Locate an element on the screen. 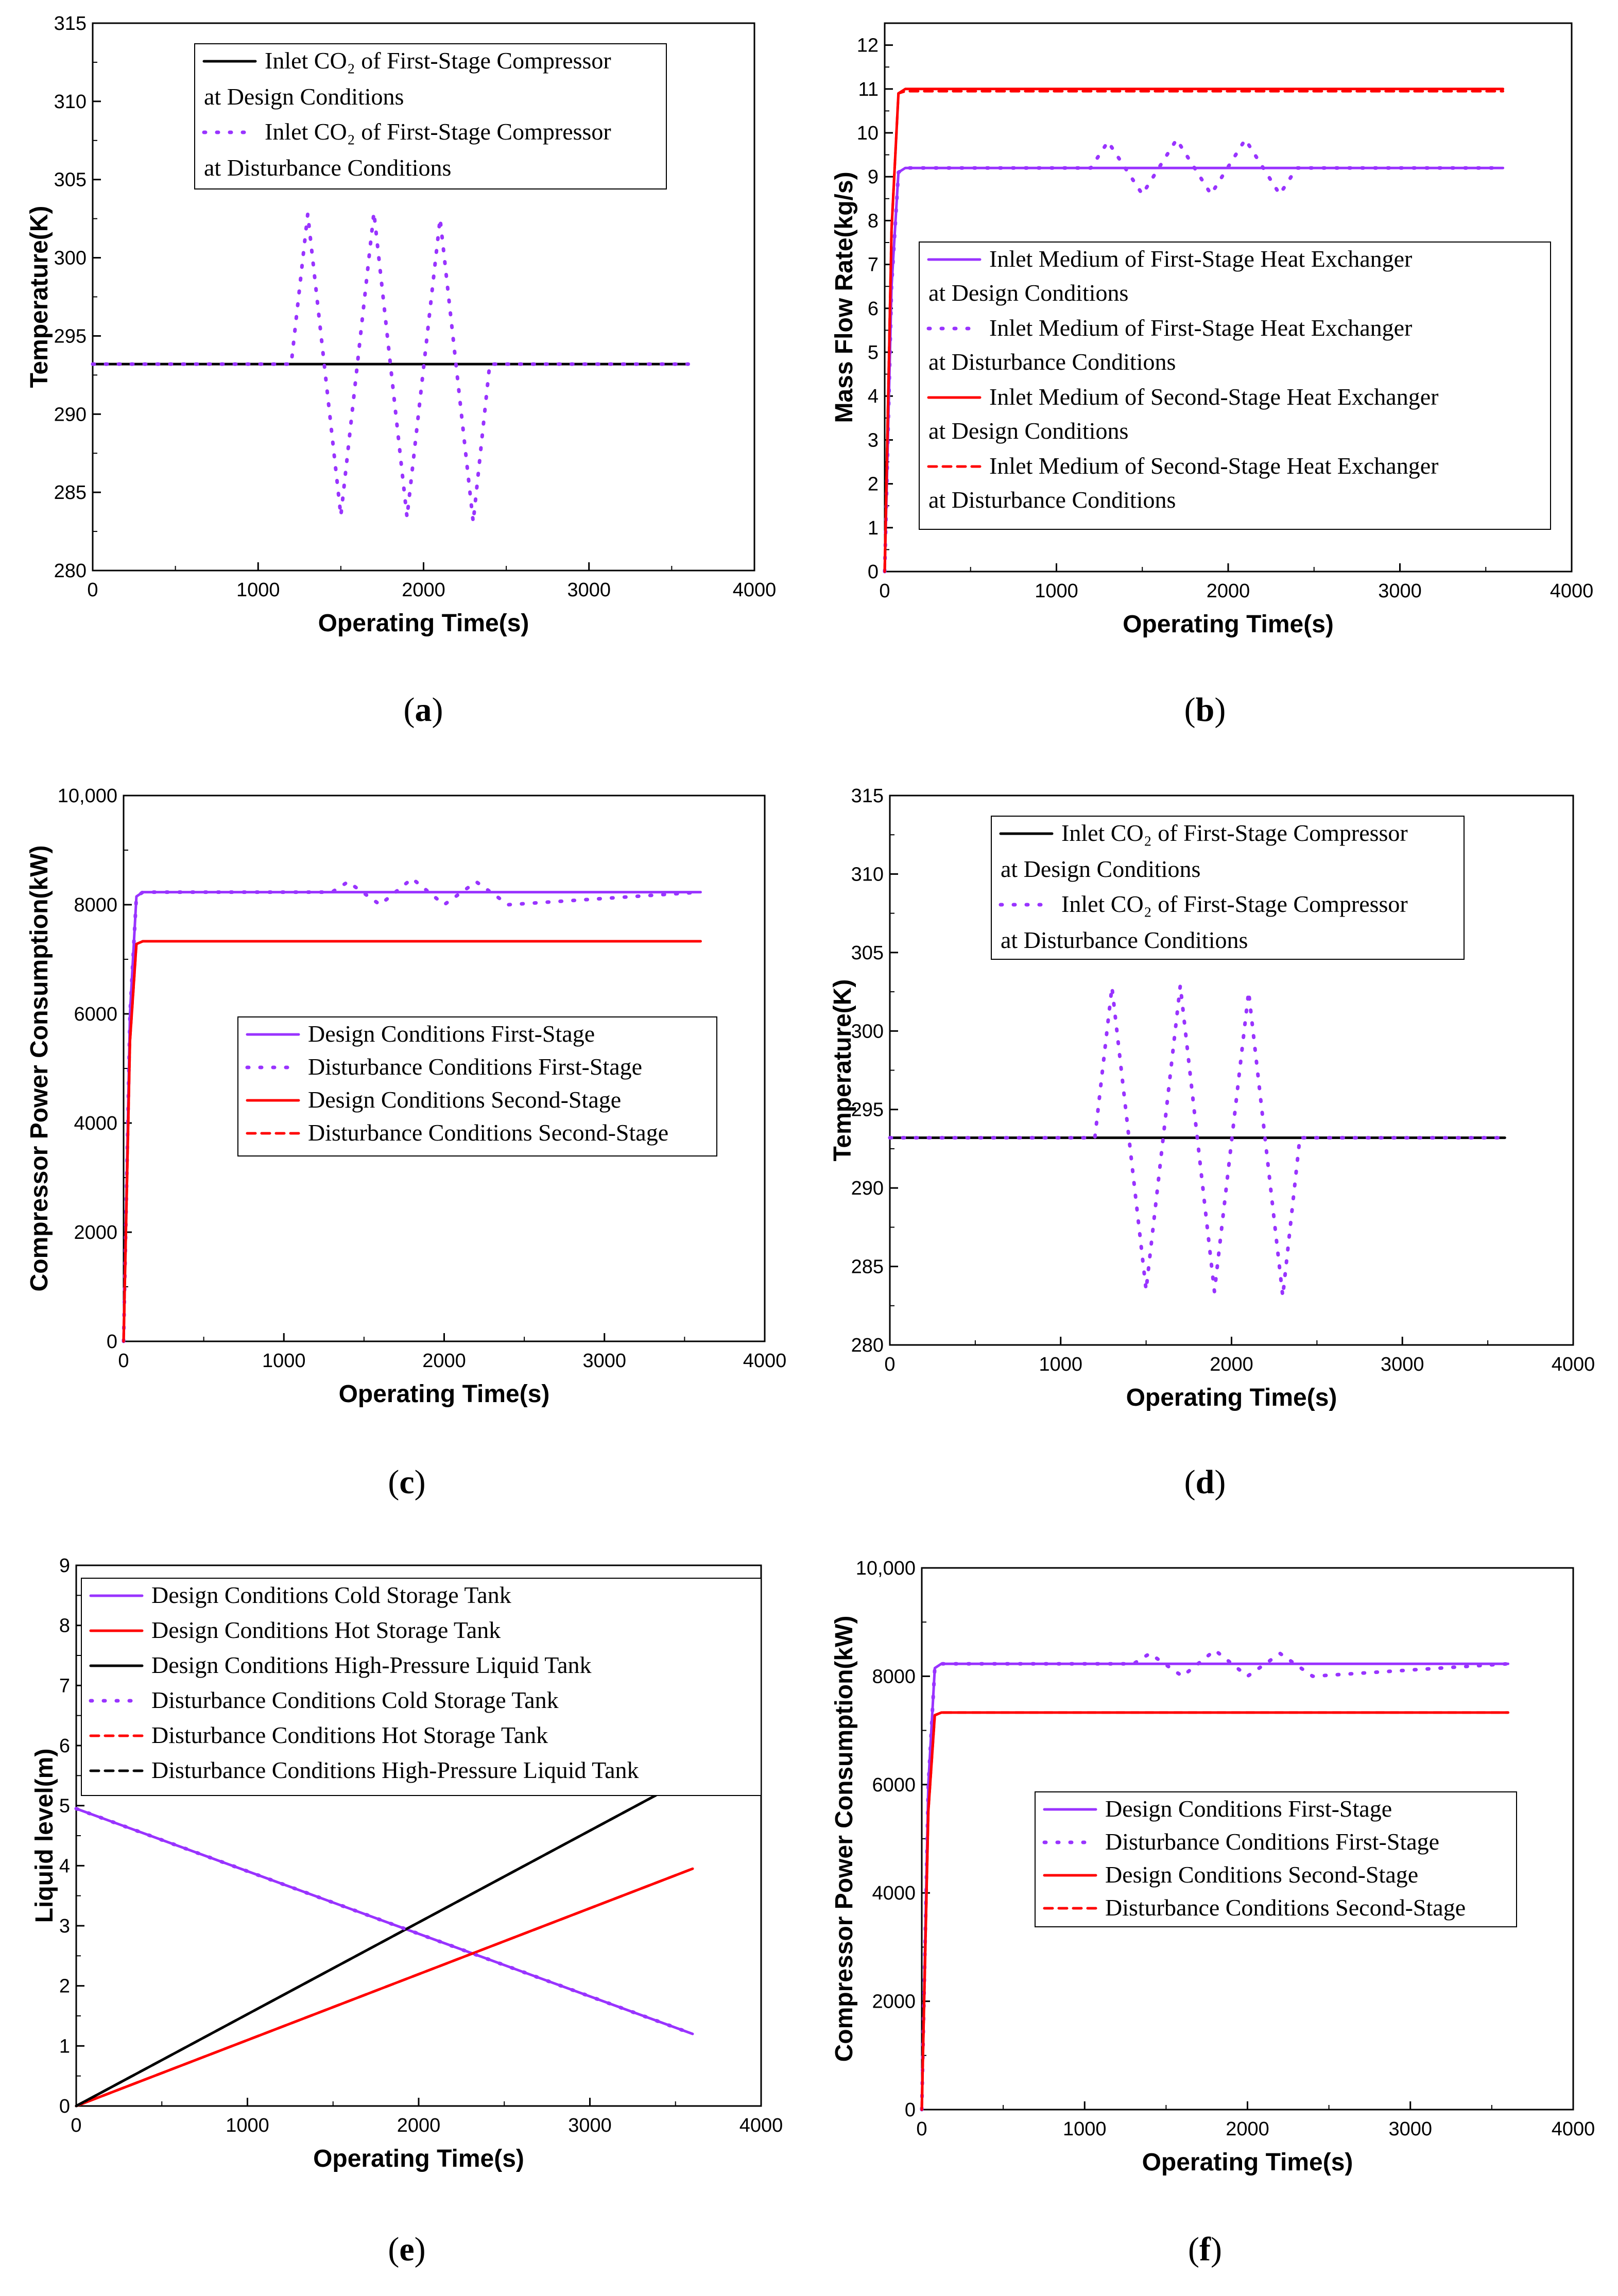 This screenshot has width=1618, height=2296. y-tick-label: 1 is located at coordinates (873, 528).